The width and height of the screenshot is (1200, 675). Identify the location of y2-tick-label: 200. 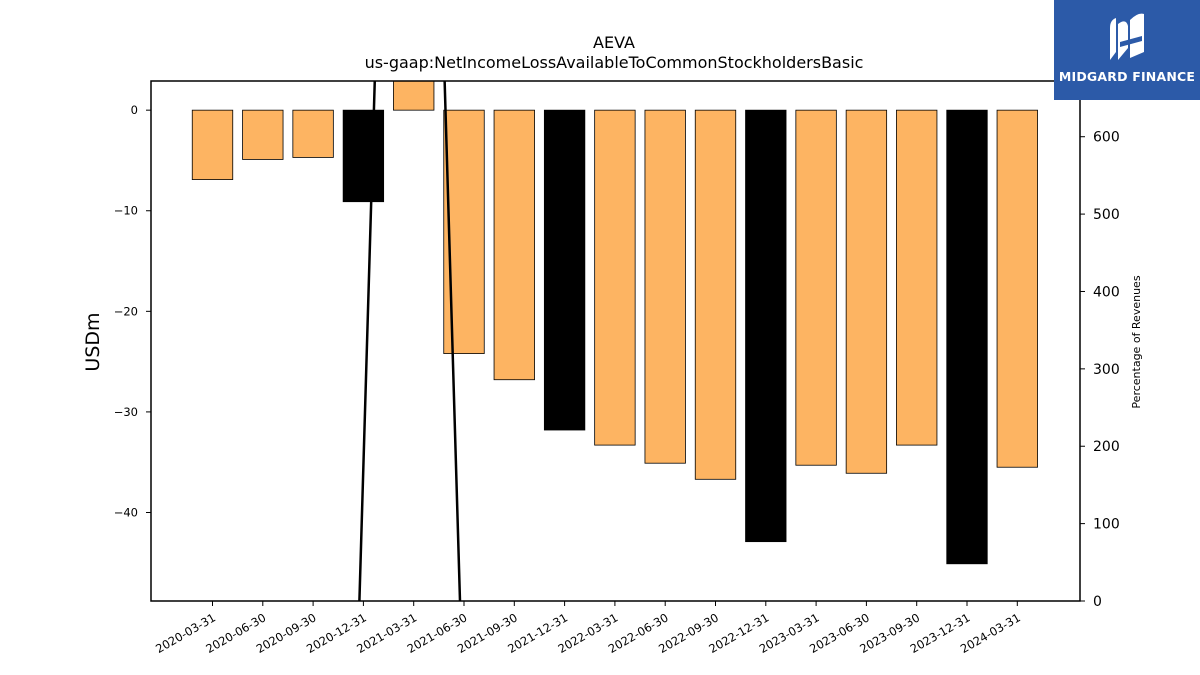
(1106, 447).